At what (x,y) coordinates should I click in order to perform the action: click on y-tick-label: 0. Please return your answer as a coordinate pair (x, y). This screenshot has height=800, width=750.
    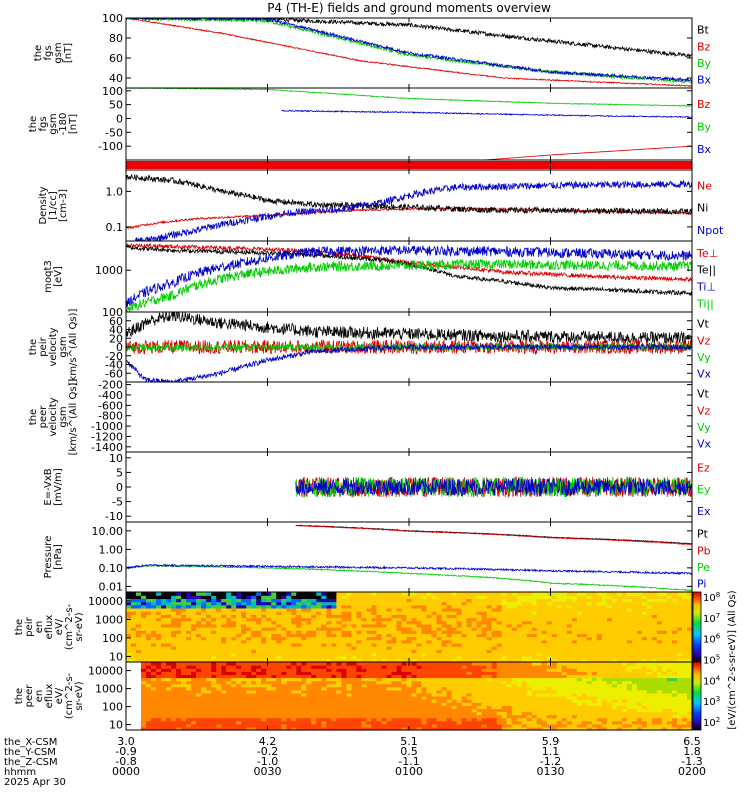
    Looking at the image, I should click on (119, 347).